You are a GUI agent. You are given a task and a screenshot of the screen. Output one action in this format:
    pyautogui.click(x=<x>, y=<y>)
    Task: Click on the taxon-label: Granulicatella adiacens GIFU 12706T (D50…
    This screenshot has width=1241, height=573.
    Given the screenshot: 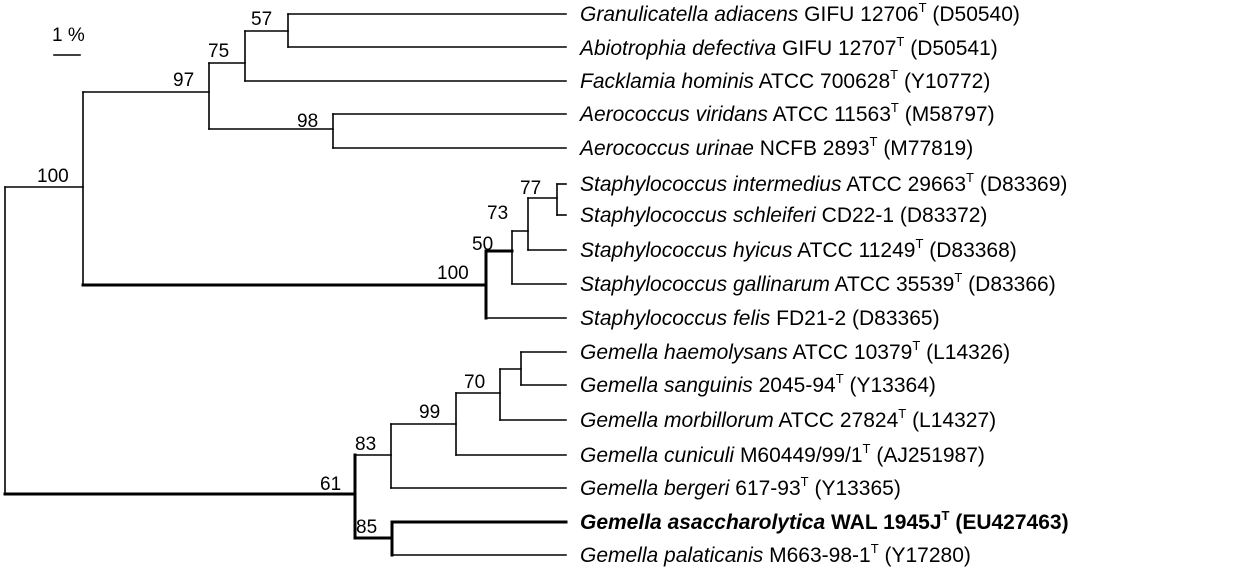 What is the action you would take?
    pyautogui.click(x=800, y=13)
    